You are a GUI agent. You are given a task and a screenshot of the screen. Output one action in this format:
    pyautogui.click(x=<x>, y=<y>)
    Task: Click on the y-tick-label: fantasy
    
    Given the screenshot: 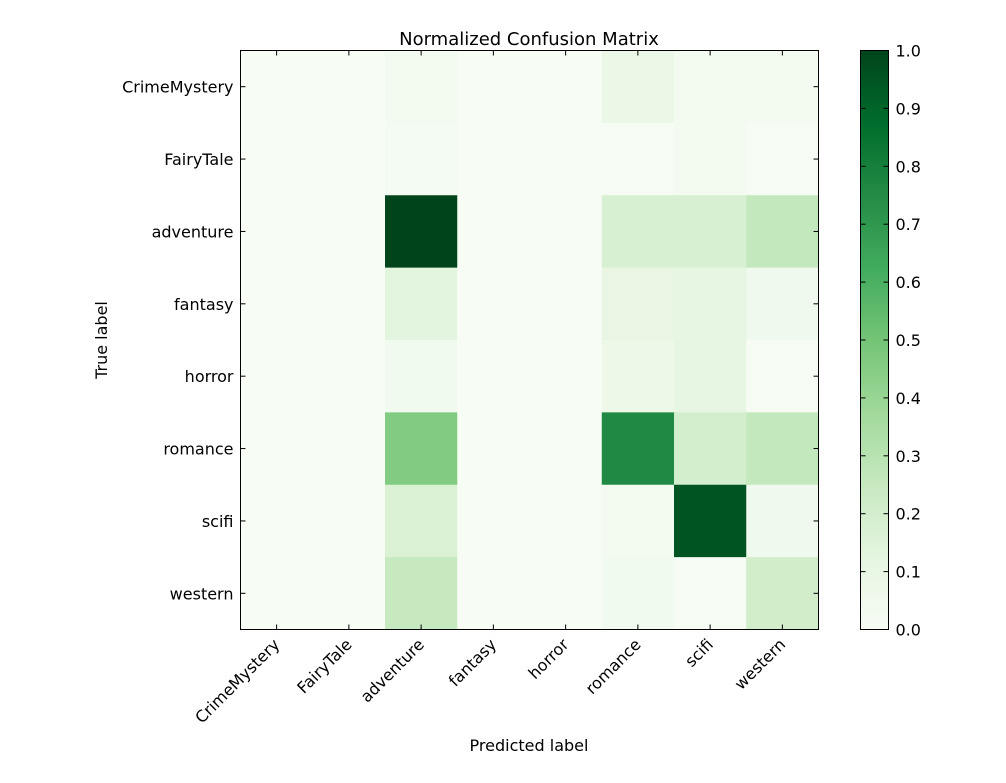 What is the action you would take?
    pyautogui.click(x=203, y=304)
    